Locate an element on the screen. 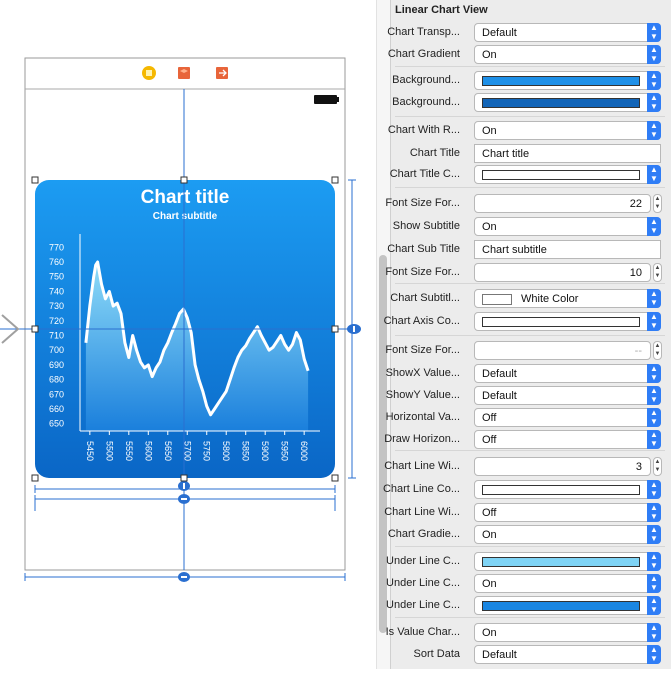 This screenshot has width=671, height=674. inspector-row: ShowX Value... Default ▲ ▼ is located at coordinates (528, 374).